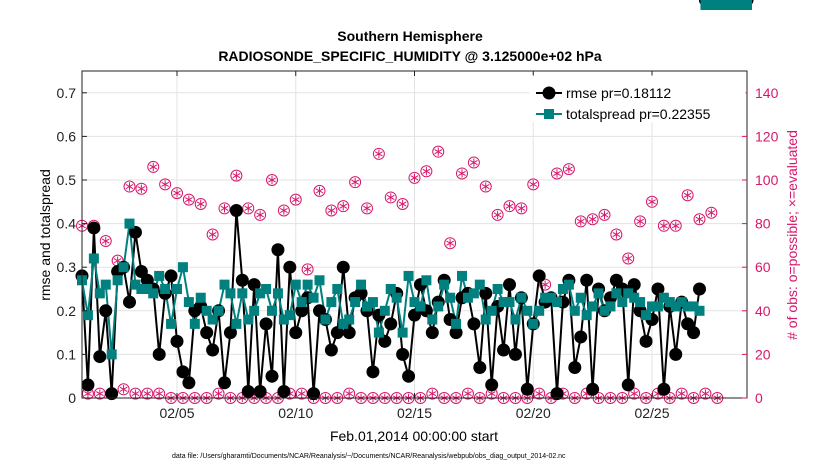 The width and height of the screenshot is (830, 470). What do you see at coordinates (637, 99) in the screenshot?
I see `legend-box` at bounding box center [637, 99].